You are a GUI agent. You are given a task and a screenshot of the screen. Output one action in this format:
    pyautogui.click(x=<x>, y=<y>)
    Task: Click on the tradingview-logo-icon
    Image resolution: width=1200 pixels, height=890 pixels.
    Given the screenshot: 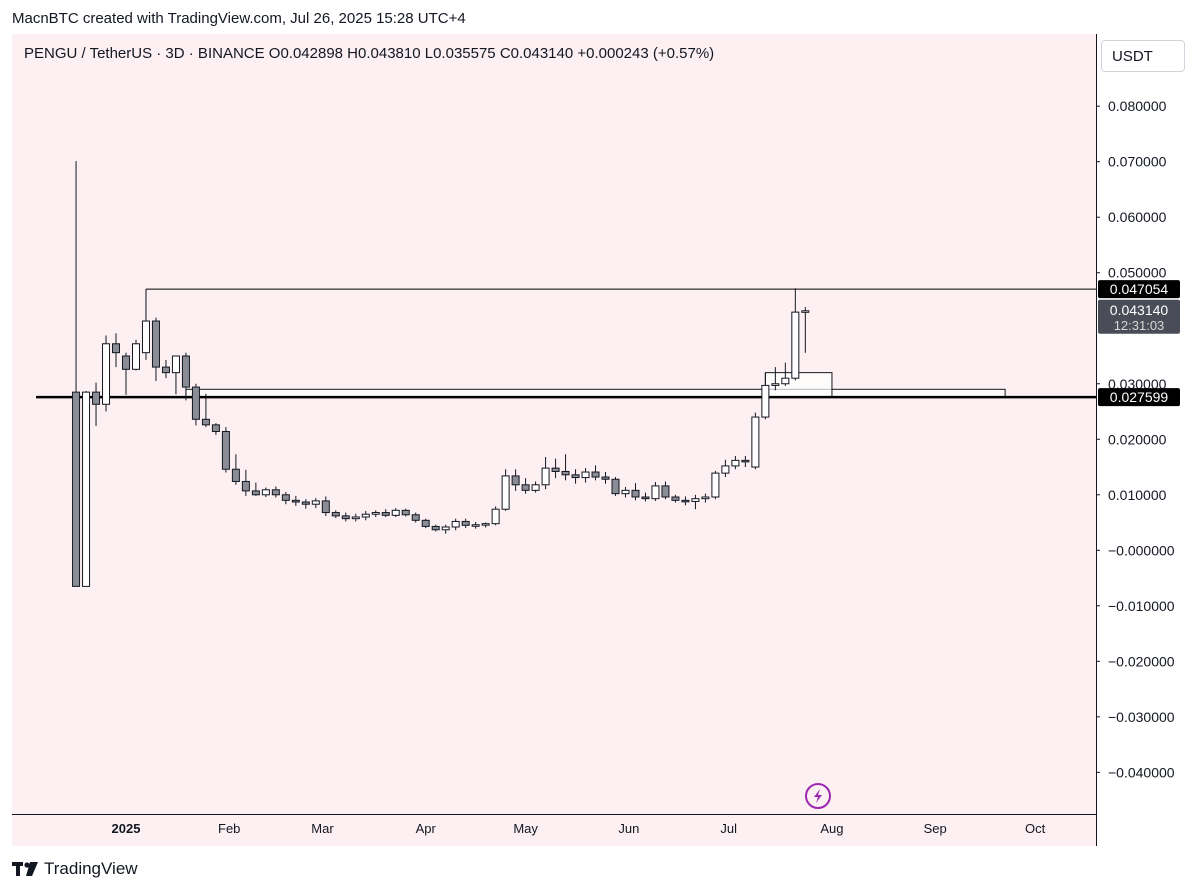 What is the action you would take?
    pyautogui.click(x=25, y=869)
    